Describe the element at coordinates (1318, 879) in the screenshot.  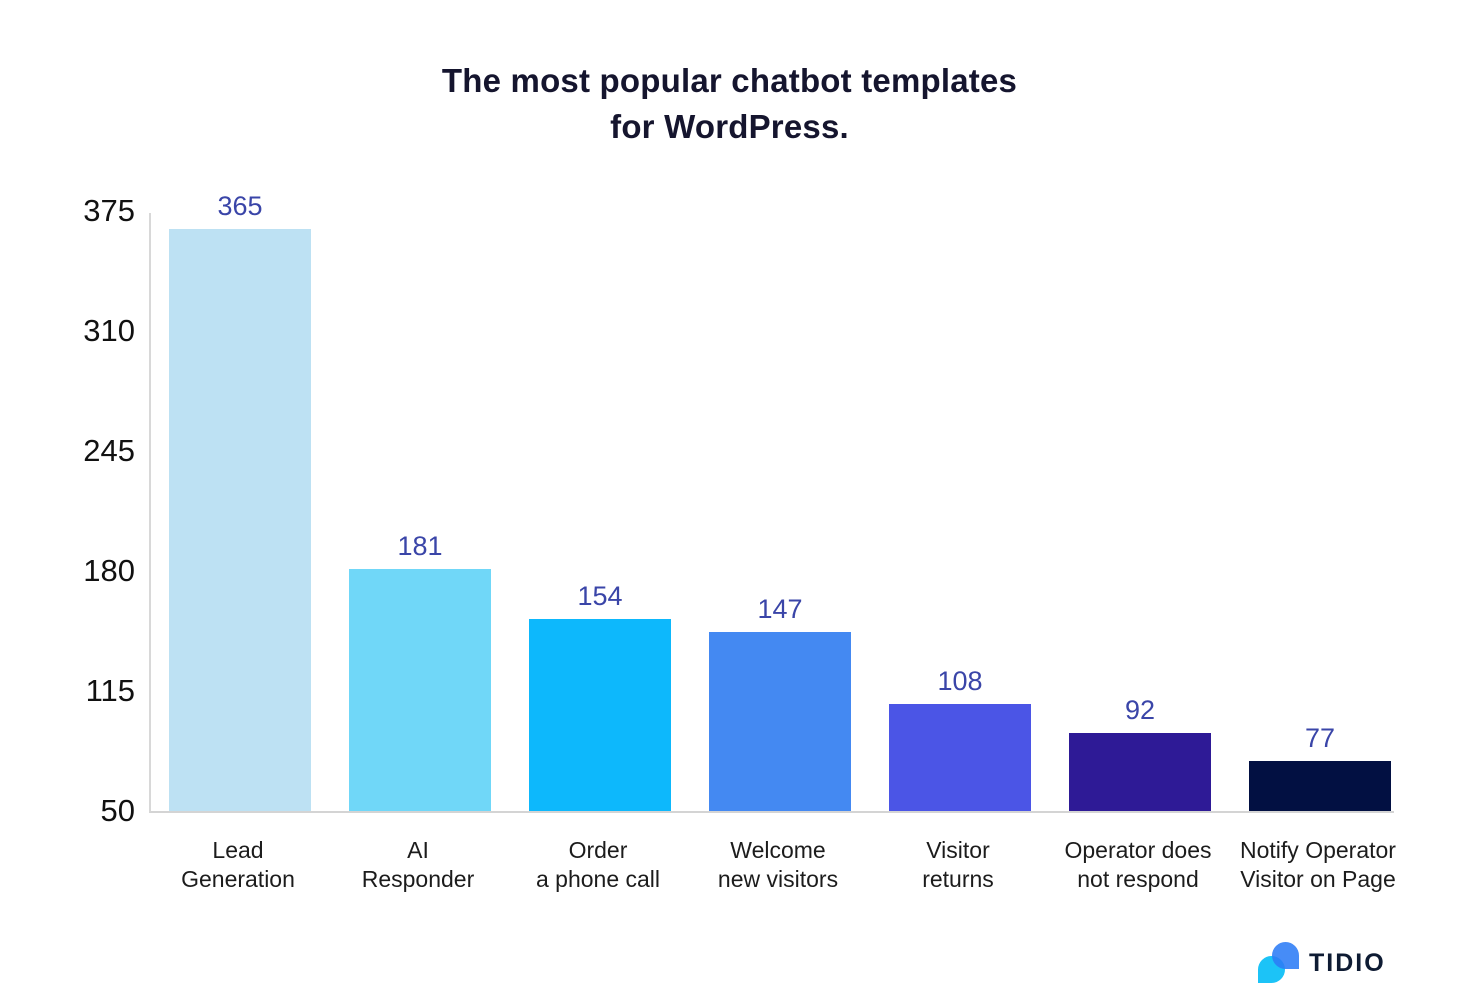
I see `x-axis-label-line: Visitor on Page` at that location.